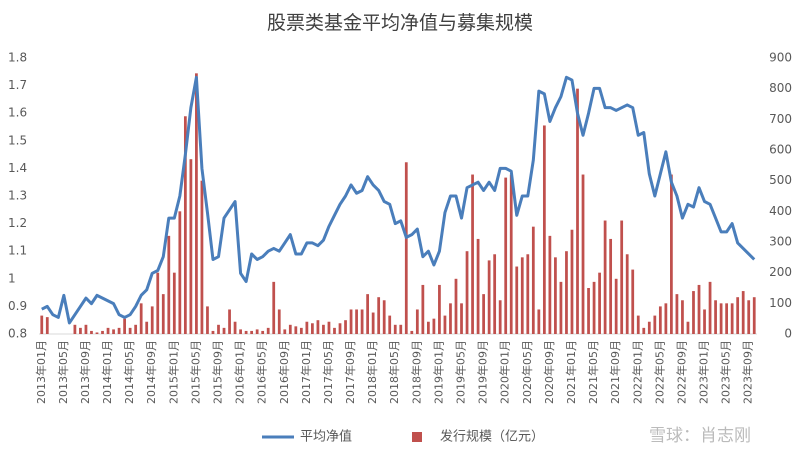 The height and width of the screenshot is (459, 800). I want to click on y2-tick-label: 100, so click(780, 303).